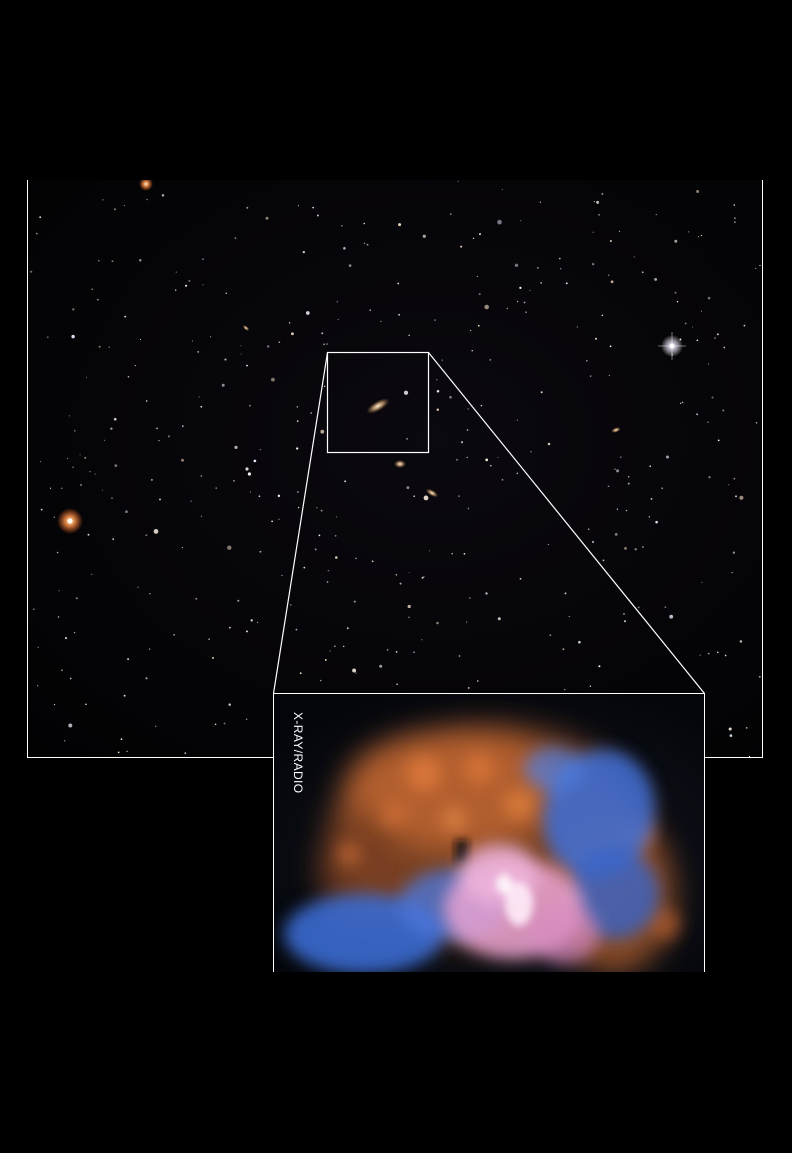 The image size is (792, 1153). What do you see at coordinates (298, 753) in the screenshot?
I see `inset-label: X-RAY/RADIO` at bounding box center [298, 753].